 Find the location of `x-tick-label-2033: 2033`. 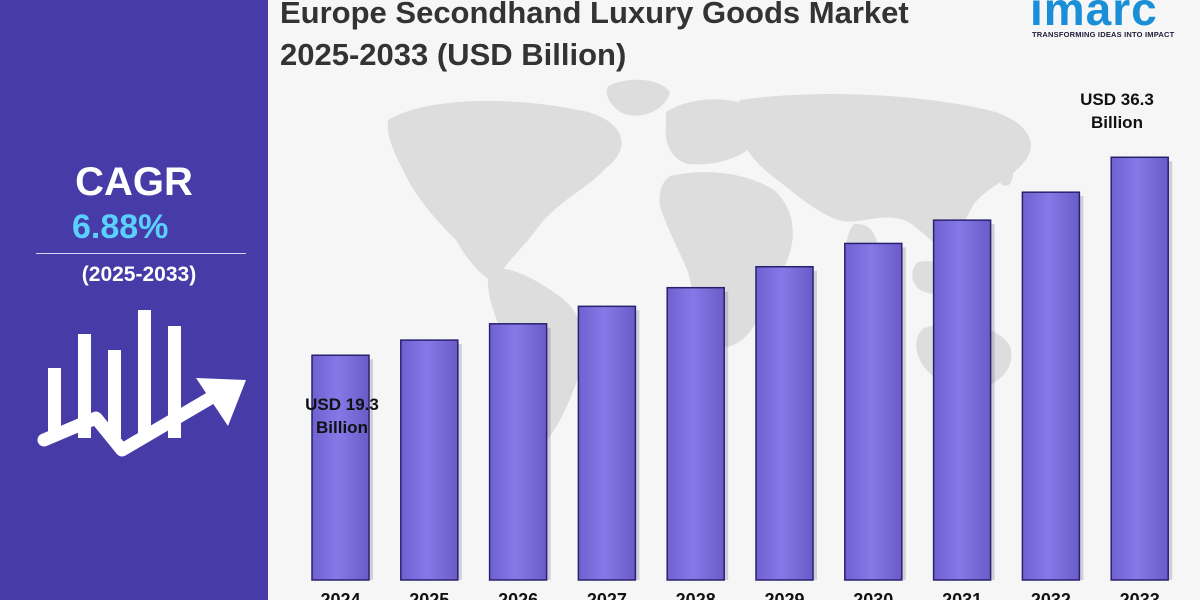

x-tick-label-2033: 2033 is located at coordinates (1140, 595).